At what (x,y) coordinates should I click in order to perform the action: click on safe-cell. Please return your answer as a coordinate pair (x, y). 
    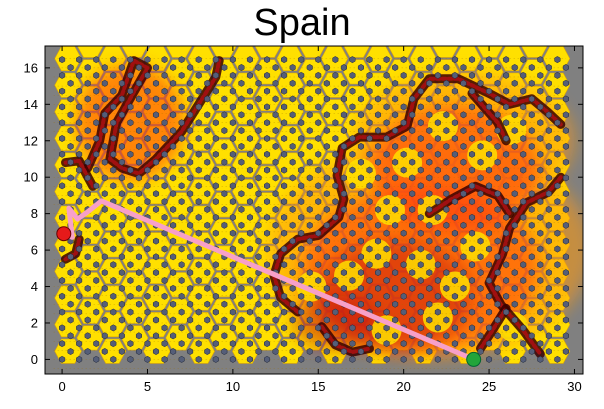
    Looking at the image, I should click on (482, 155).